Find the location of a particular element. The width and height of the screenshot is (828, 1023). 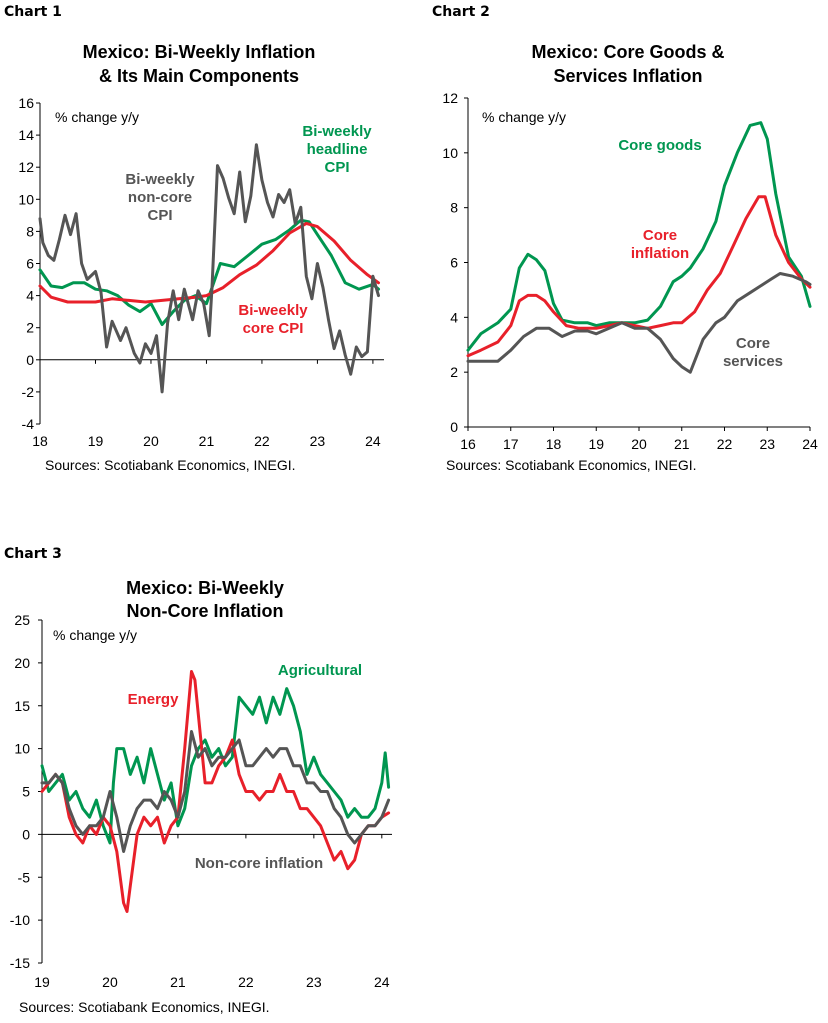

chart2-y-tick-label: 0 is located at coordinates (454, 427).